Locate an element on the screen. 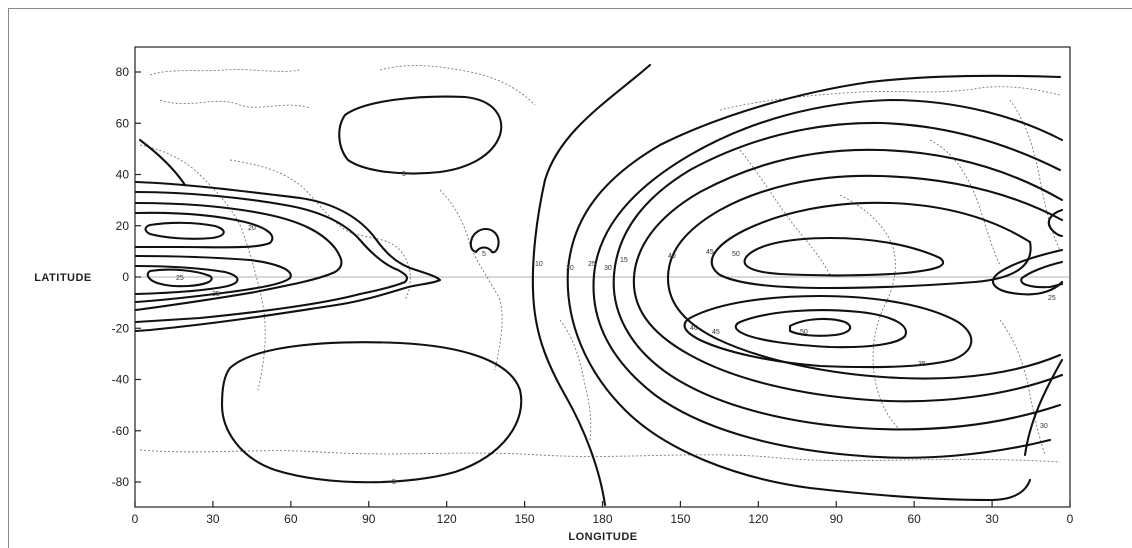 The image size is (1132, 548). y-axis: 80 60 40 20 0 -20 -40 -60 -80 is located at coordinates (126, 277).